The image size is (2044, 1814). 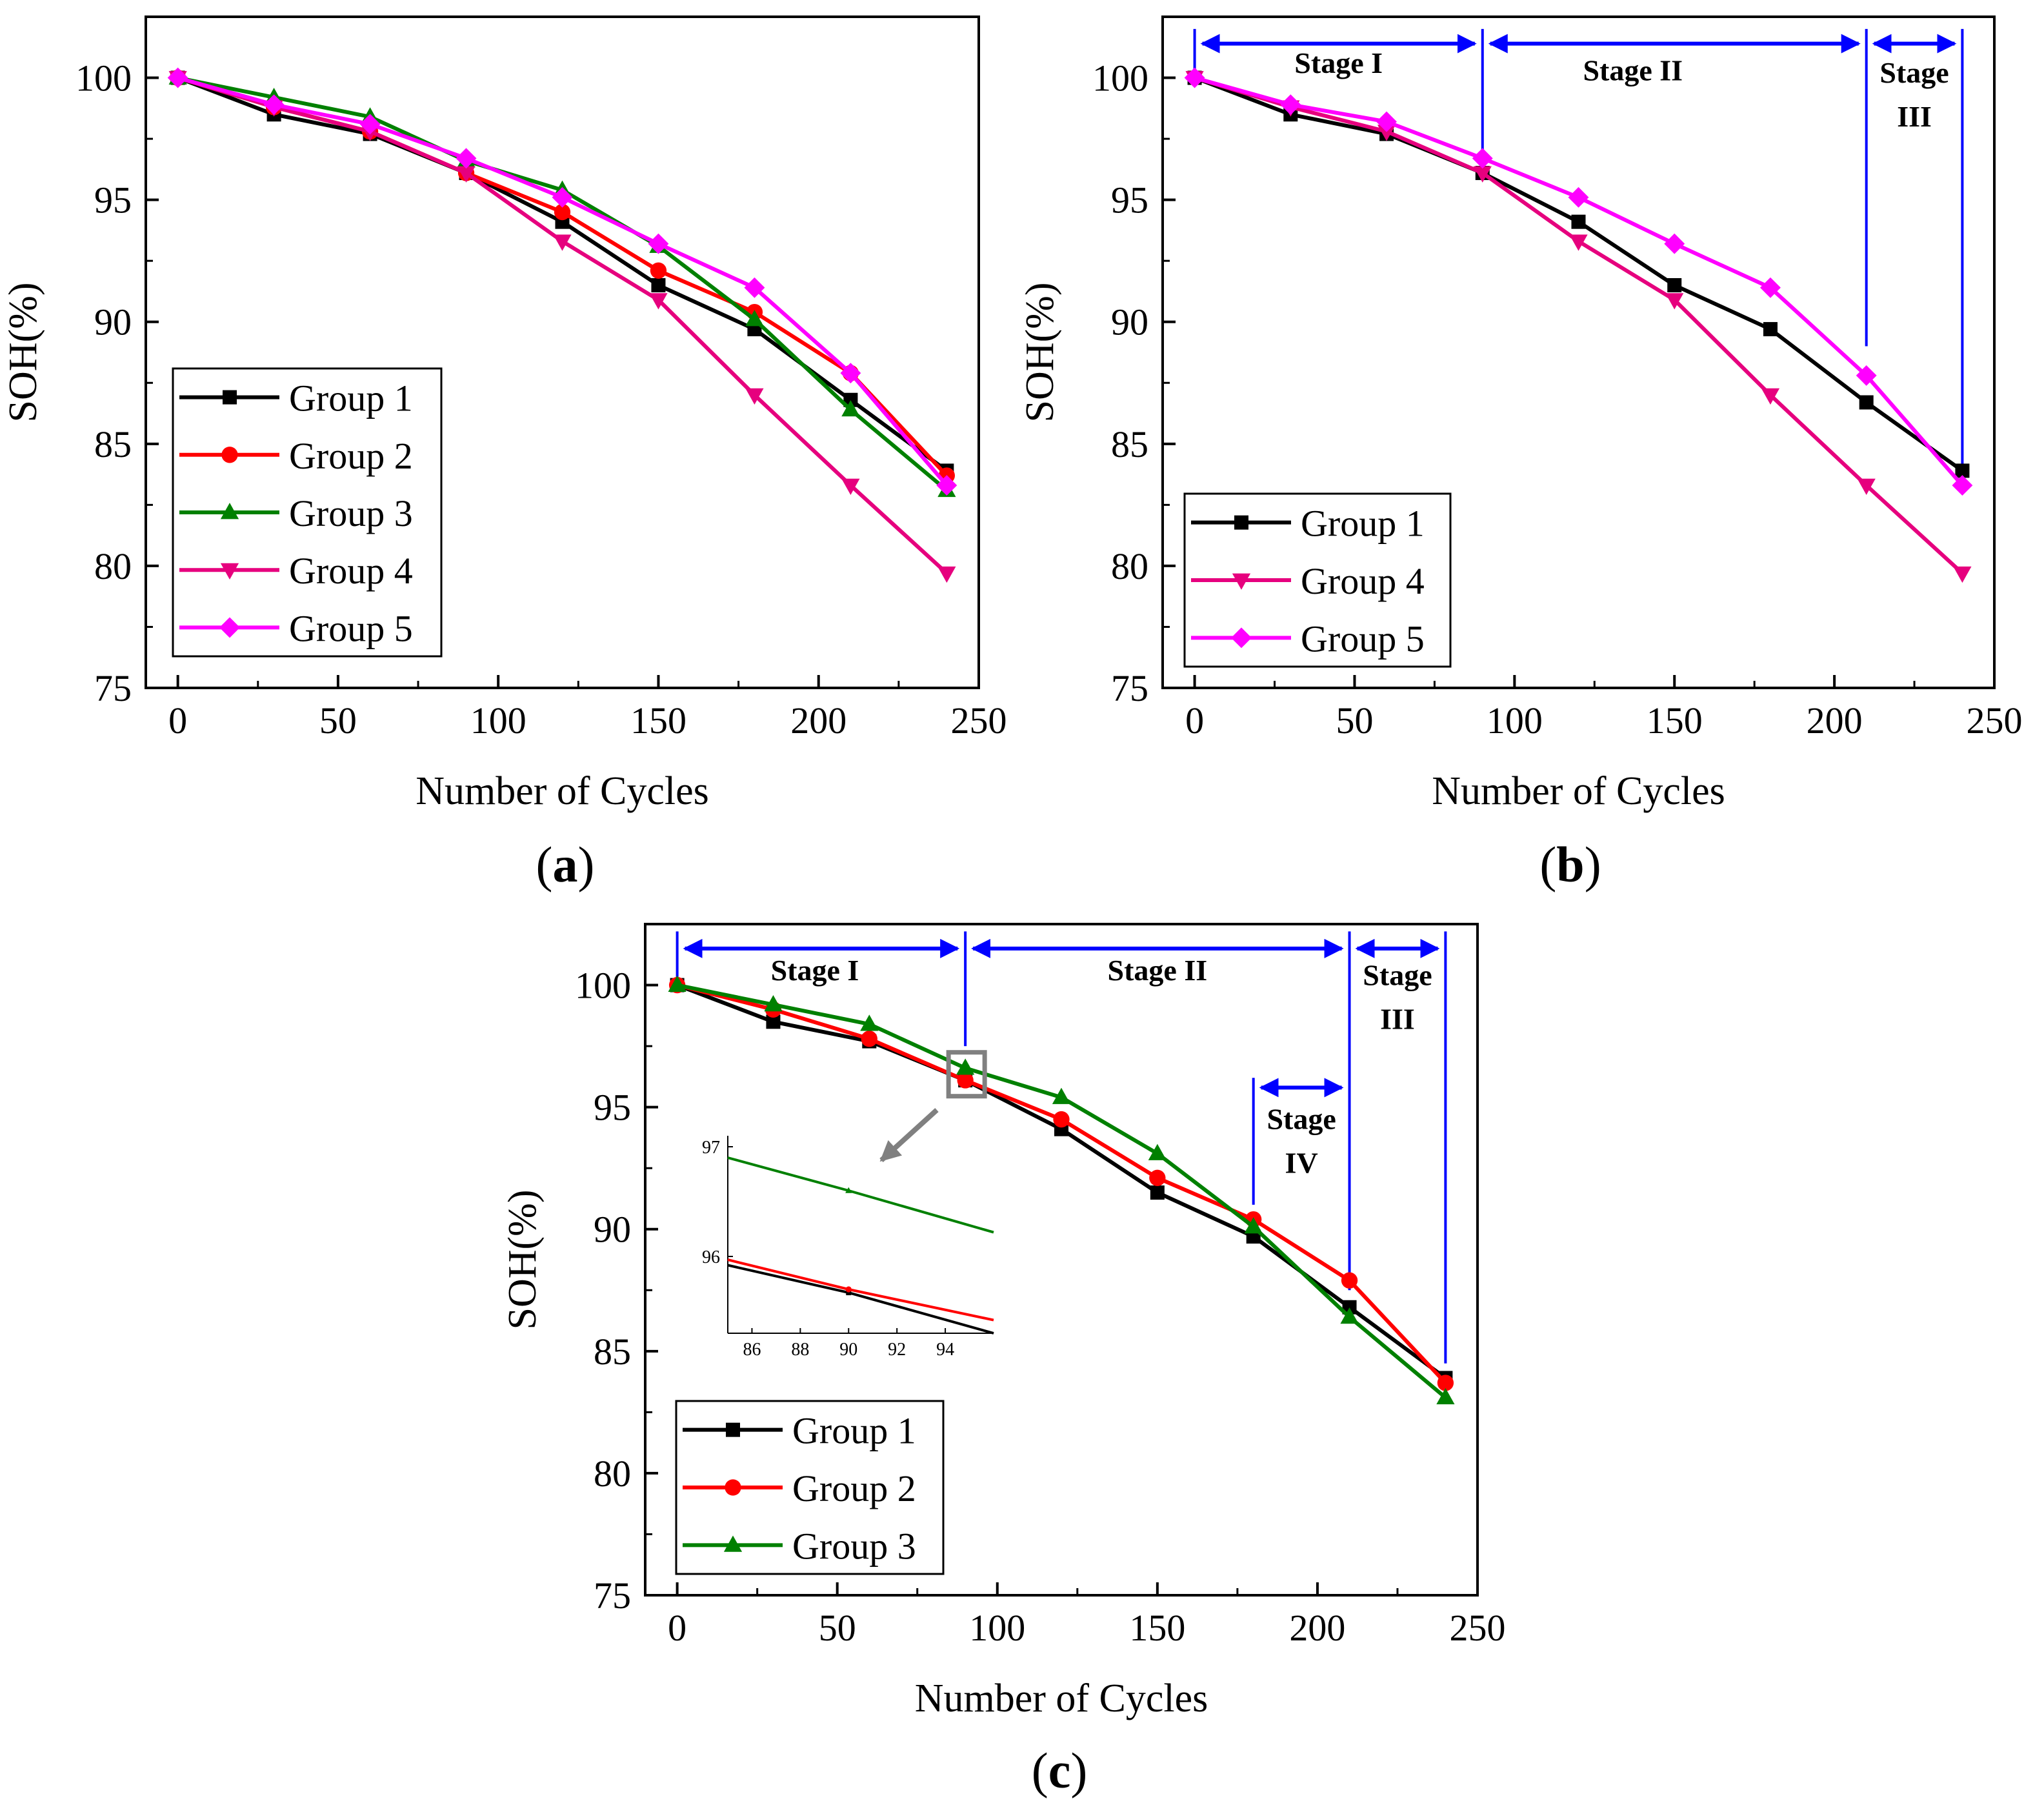 I want to click on stage-label-line2: III, so click(x=1397, y=1019).